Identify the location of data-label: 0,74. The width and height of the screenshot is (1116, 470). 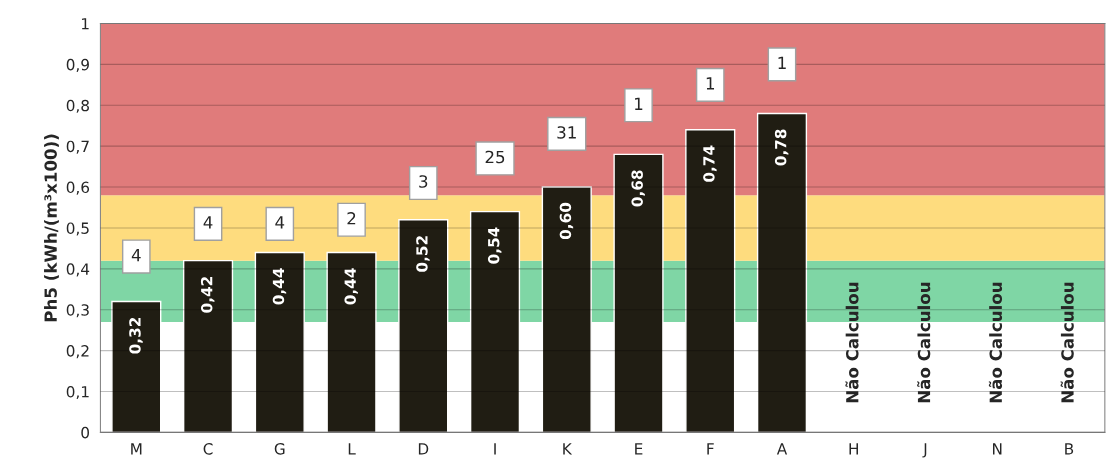
(710, 163).